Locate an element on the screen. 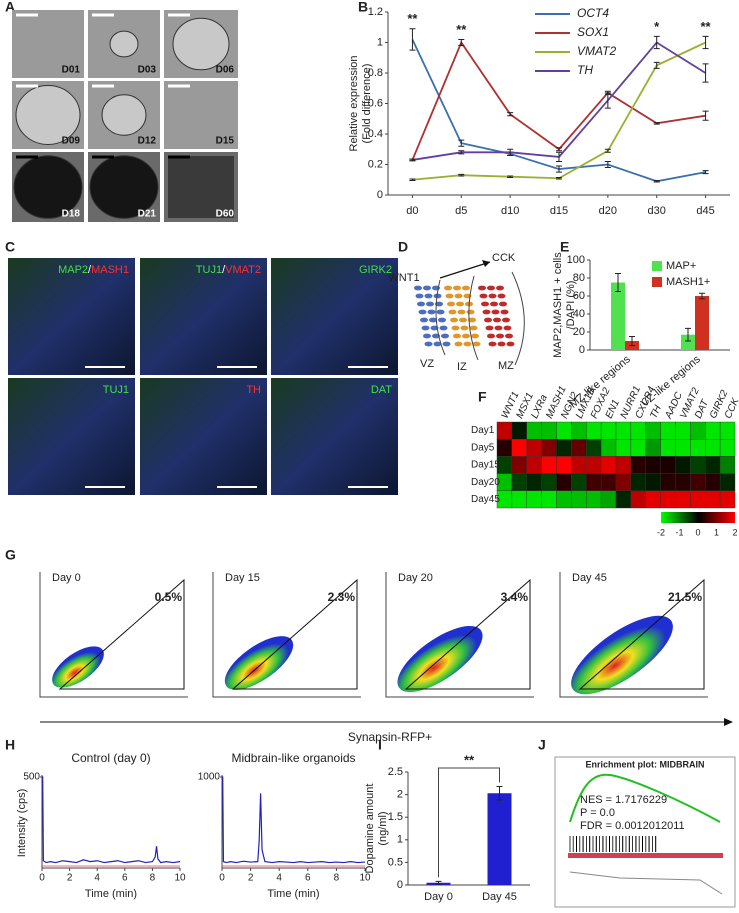 This screenshot has width=739, height=913. legend-label: MAP+ is located at coordinates (681, 266).